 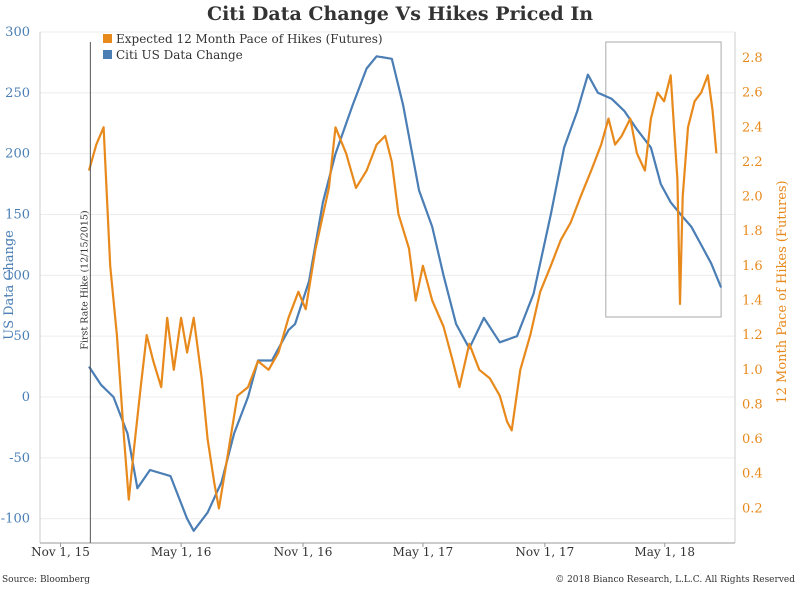 I want to click on x-tick-label: May 1, 16, so click(x=181, y=552).